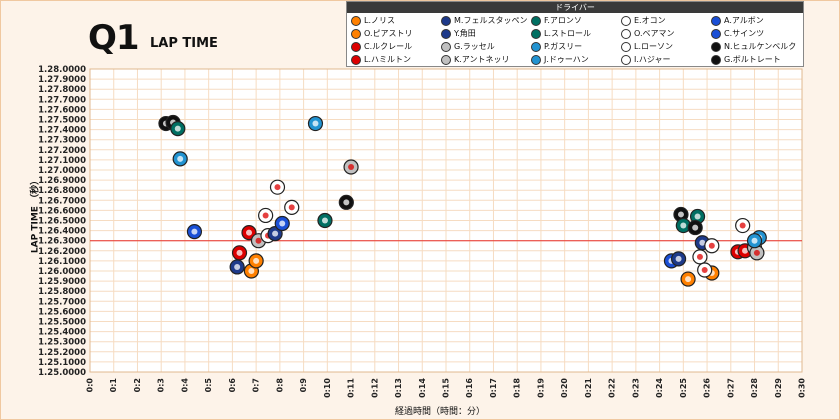 The width and height of the screenshot is (840, 420). What do you see at coordinates (567, 33) in the screenshot?
I see `legend-label: L.ストロール` at bounding box center [567, 33].